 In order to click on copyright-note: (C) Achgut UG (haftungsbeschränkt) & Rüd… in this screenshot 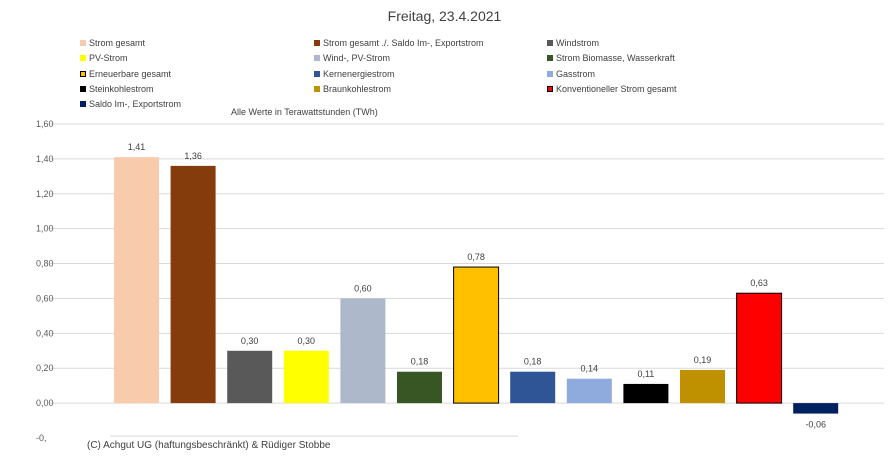, I will do `click(209, 445)`.